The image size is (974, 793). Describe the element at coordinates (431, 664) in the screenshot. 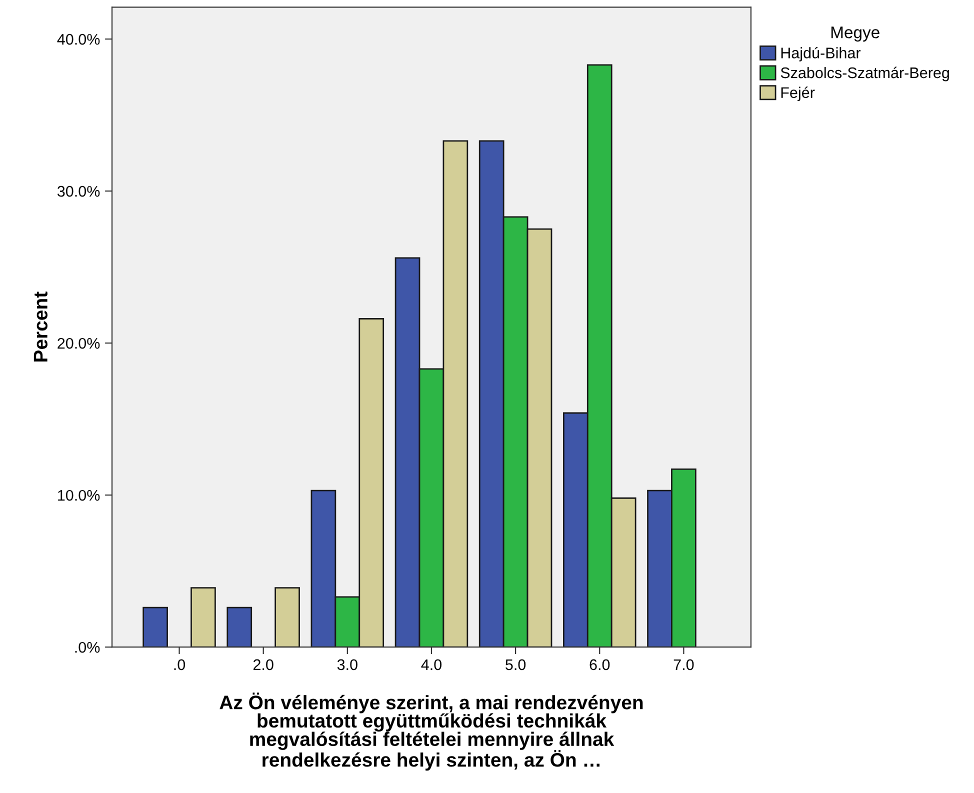

I see `x-tick-label: 4.0` at that location.